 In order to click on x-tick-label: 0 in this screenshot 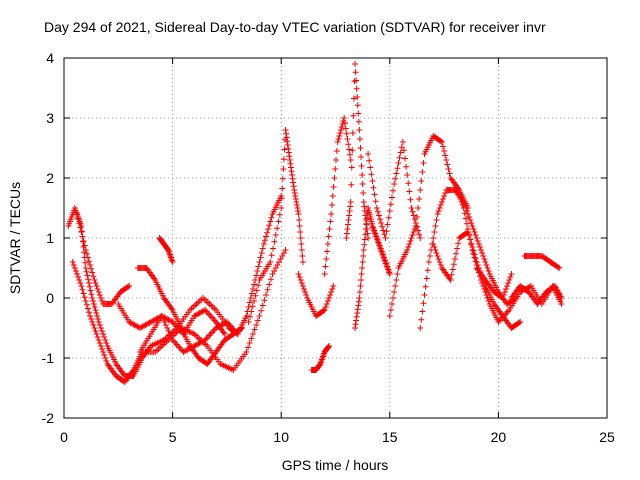, I will do `click(64, 437)`.